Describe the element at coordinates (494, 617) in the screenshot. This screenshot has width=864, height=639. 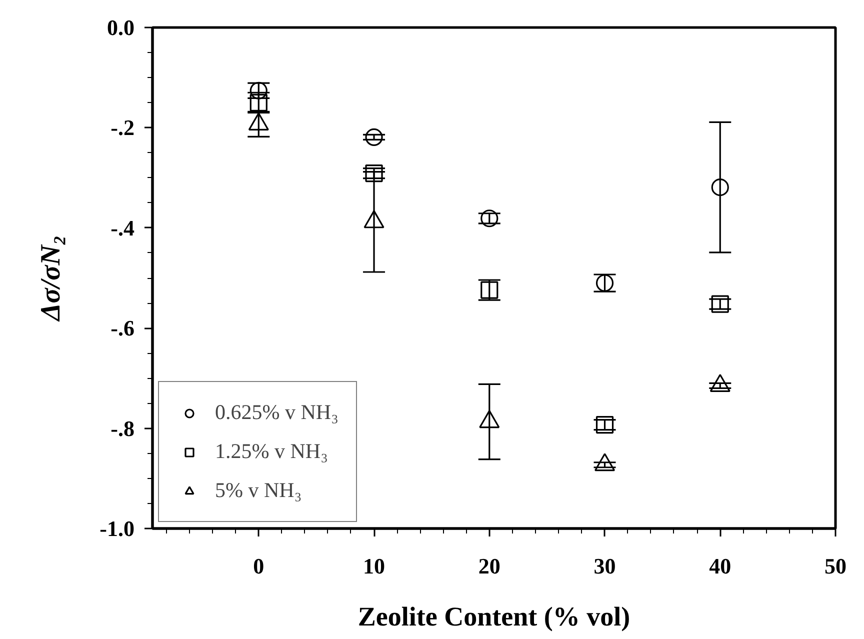
I see `x-axis-title: Zeolite Content (% vol)` at that location.